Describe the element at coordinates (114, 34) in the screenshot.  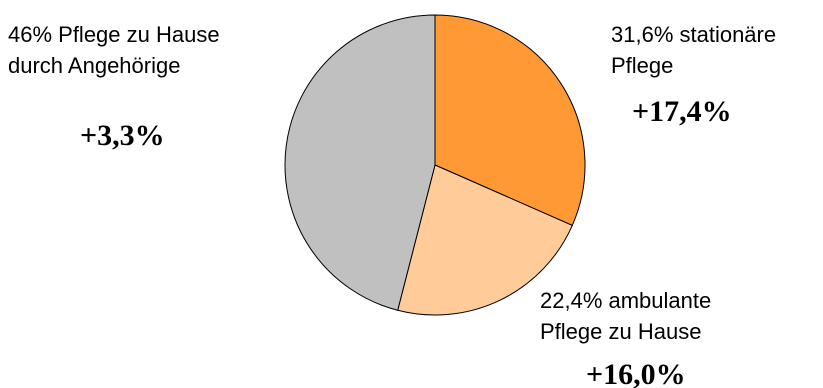
I see `slice-label-angehoerige-line-1: 46% Pflege zu Hause` at that location.